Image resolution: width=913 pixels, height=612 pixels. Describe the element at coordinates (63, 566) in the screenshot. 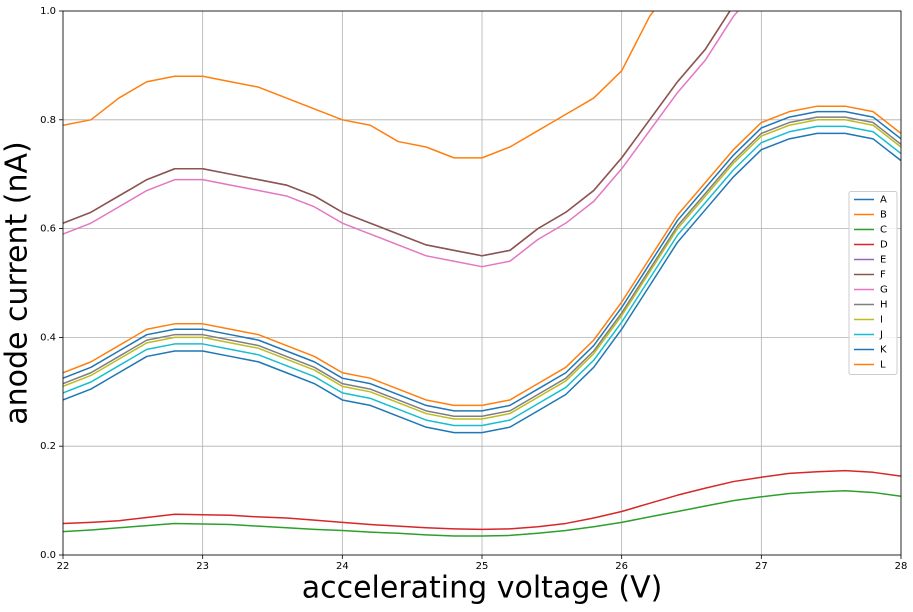

I see `x-tick-label: 22` at that location.